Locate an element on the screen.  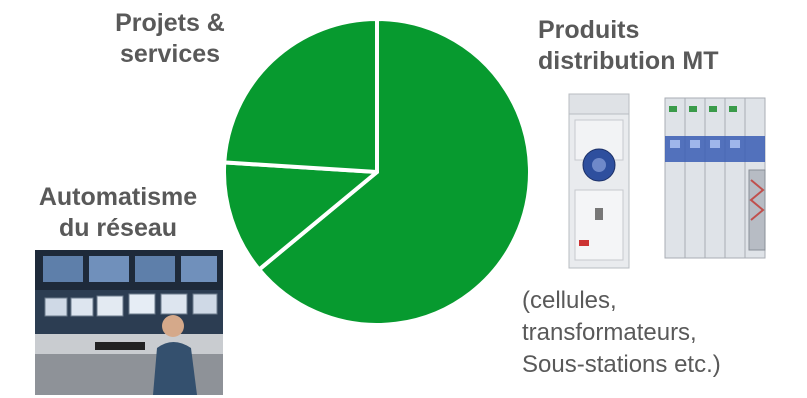
switchgear-cabinet-left is located at coordinates (599, 181).